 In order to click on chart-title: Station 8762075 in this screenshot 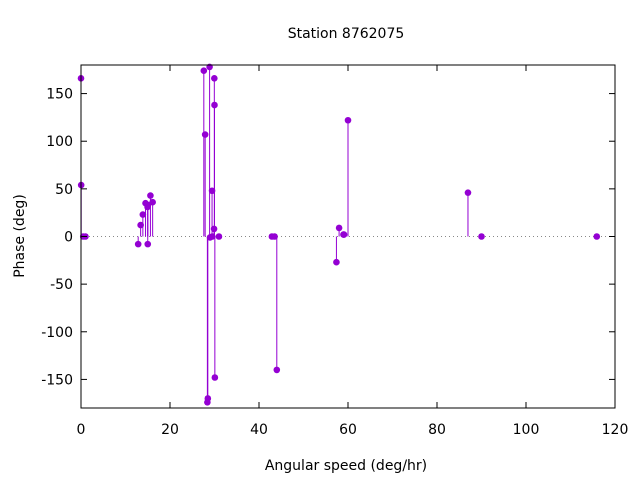, I will do `click(346, 34)`.